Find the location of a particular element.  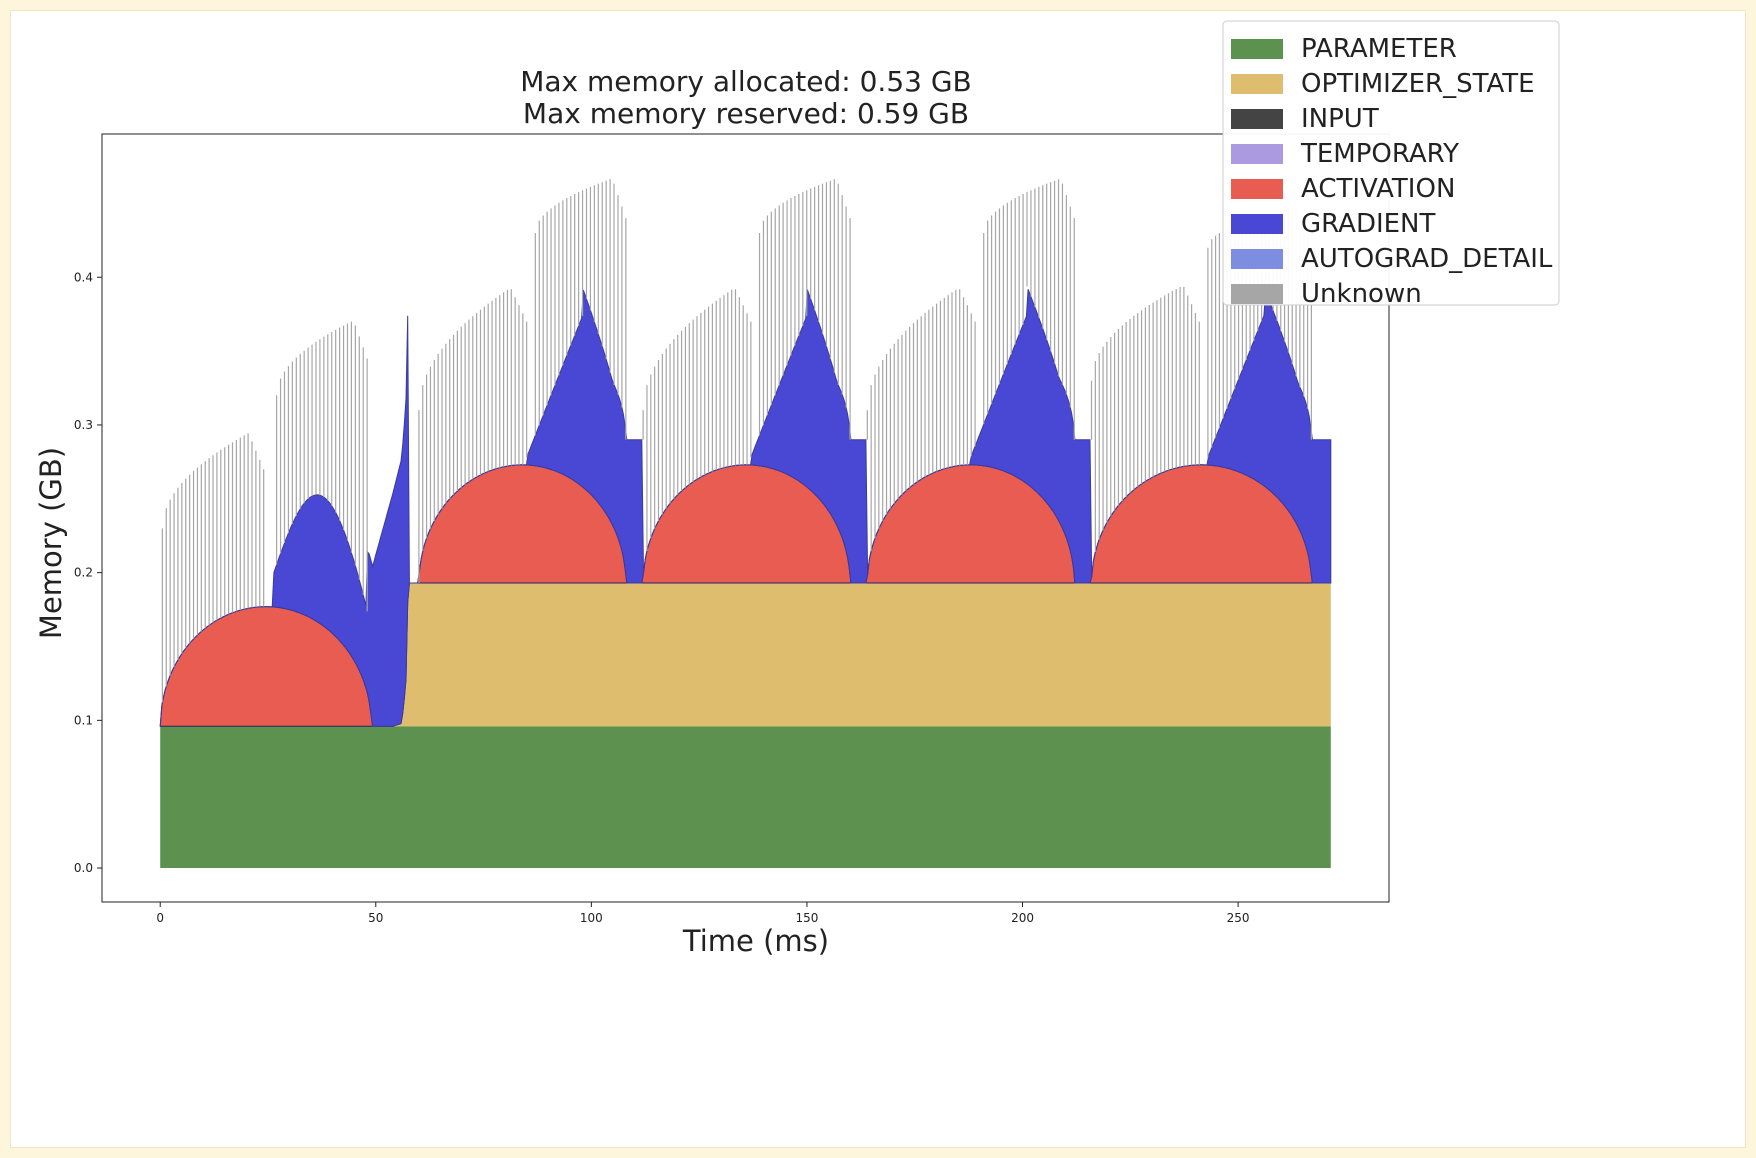

legend-entry-label: PARAMETER is located at coordinates (1379, 49).